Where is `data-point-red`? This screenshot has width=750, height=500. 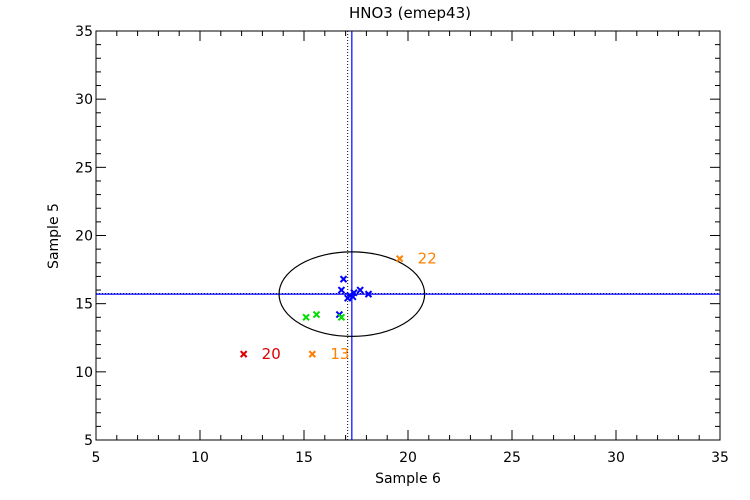 data-point-red is located at coordinates (243, 354).